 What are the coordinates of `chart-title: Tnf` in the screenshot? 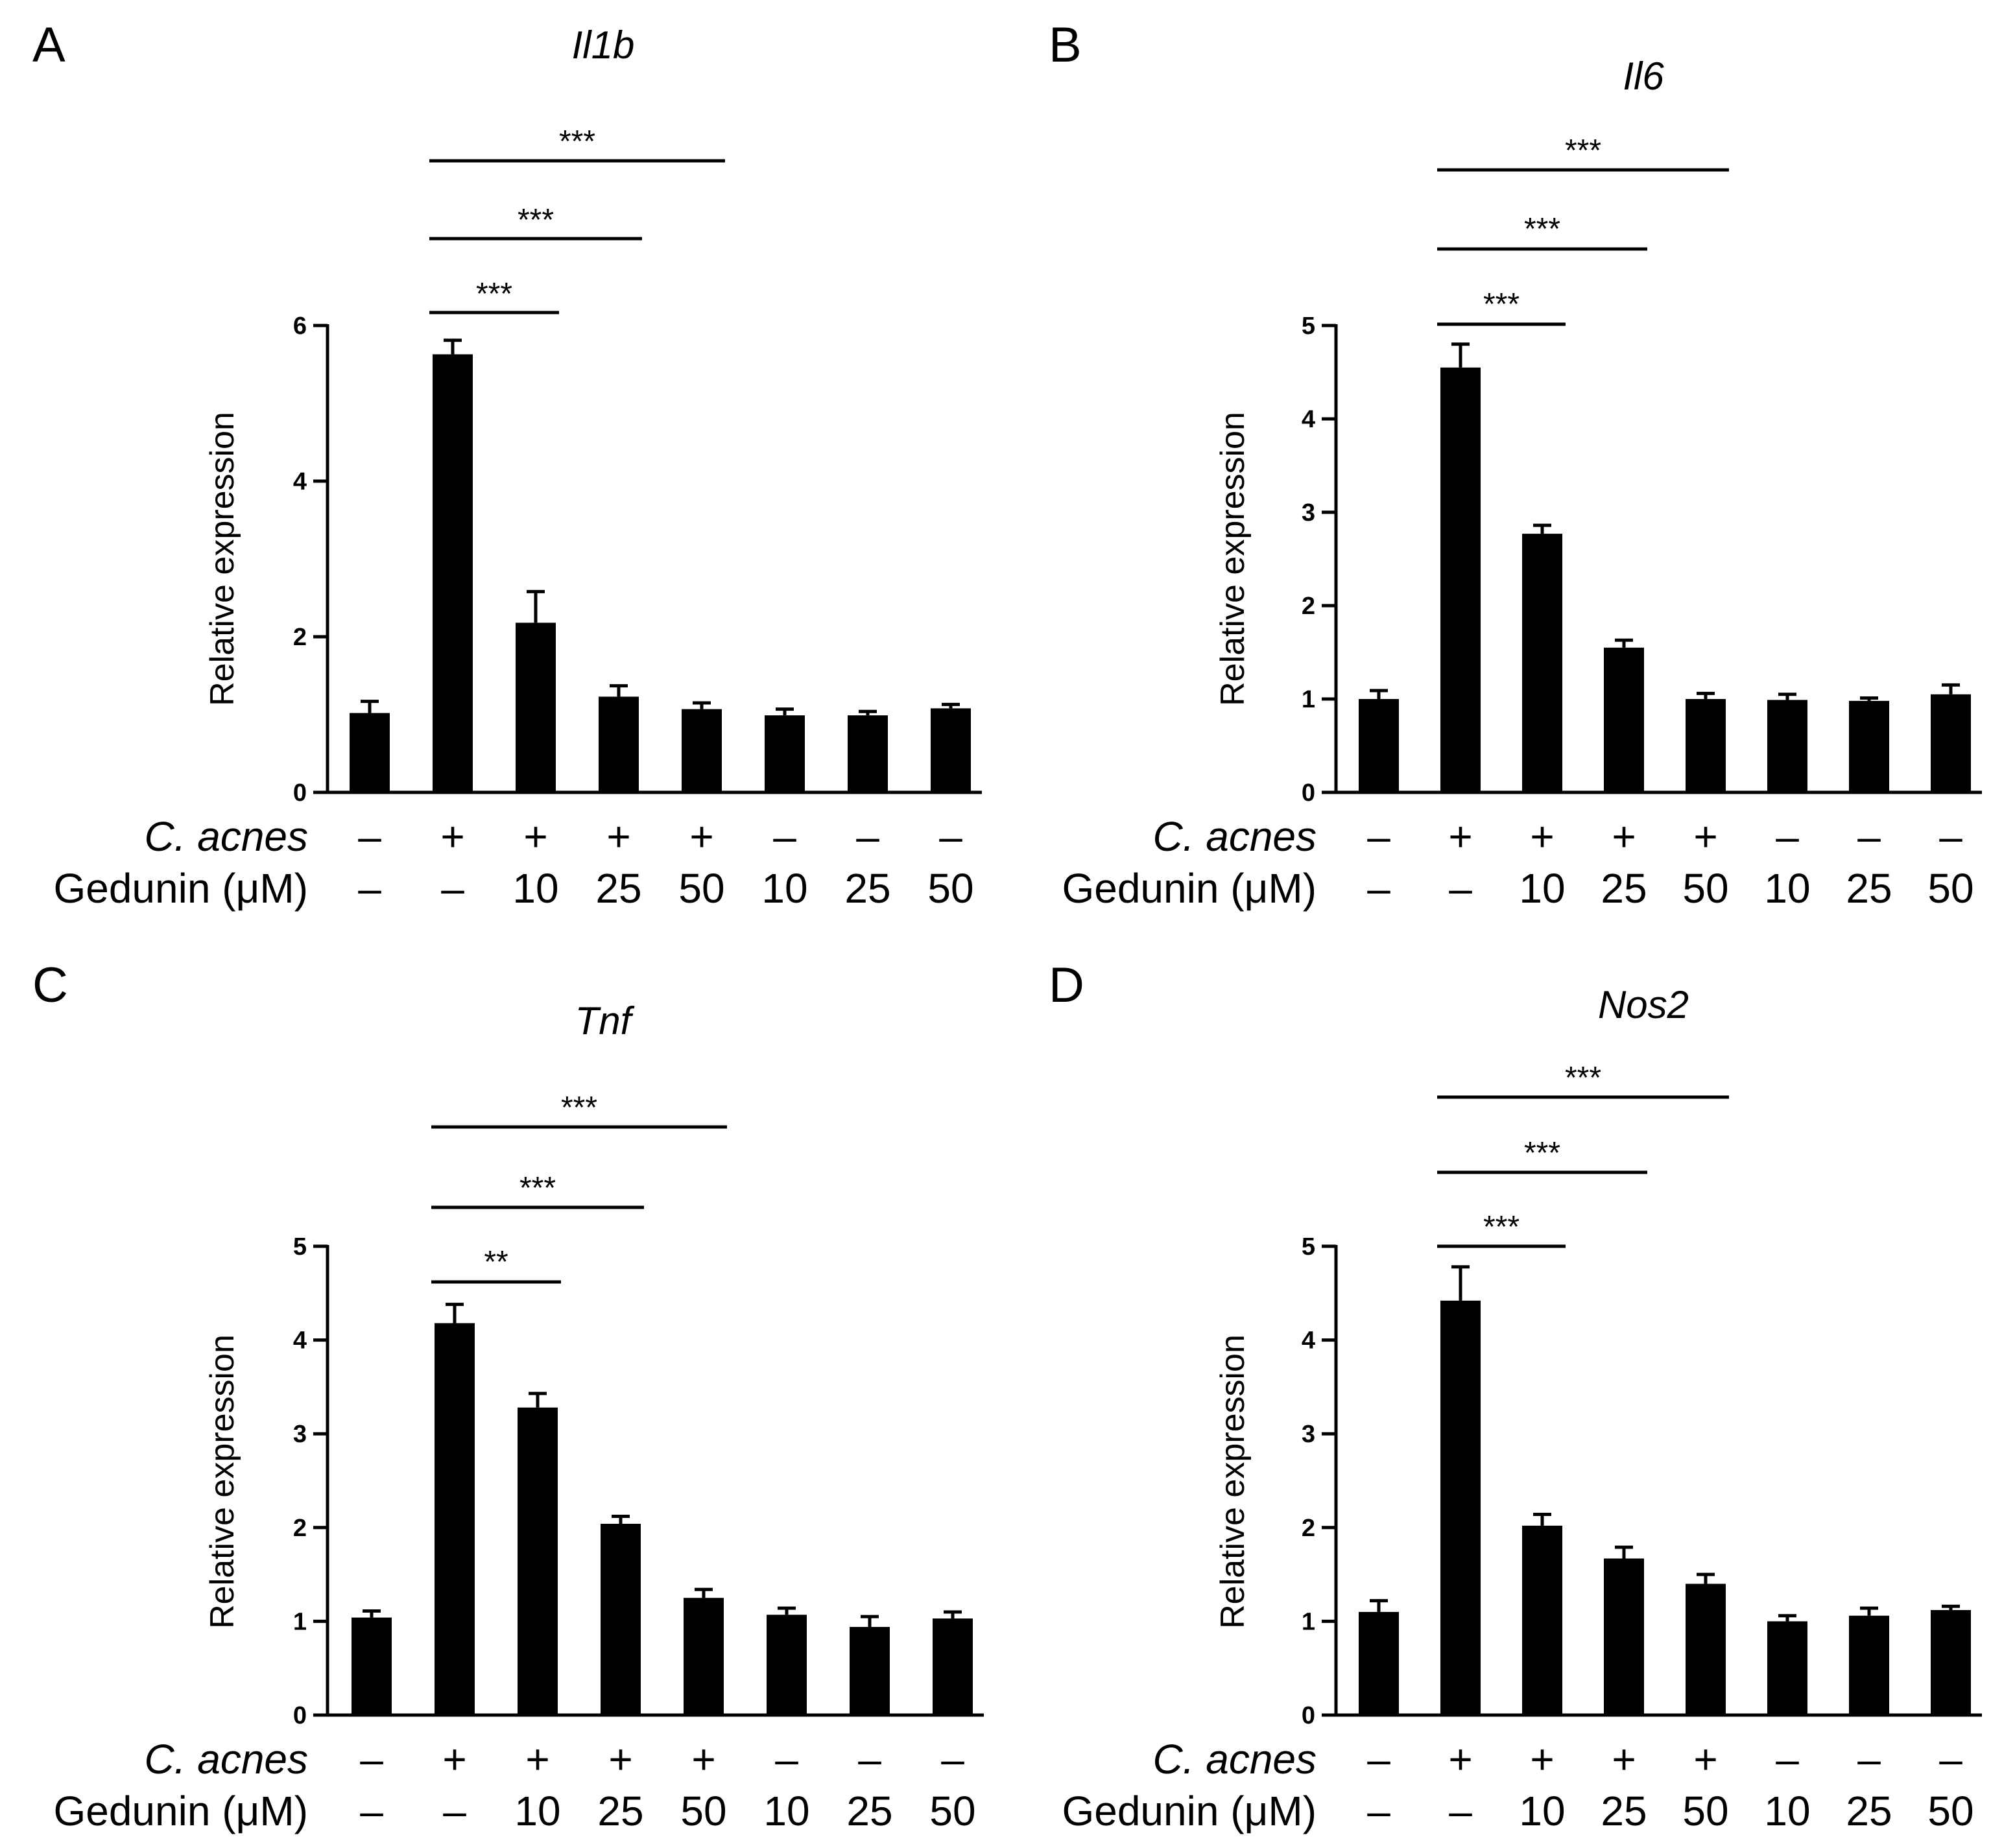 It's located at (605, 1021).